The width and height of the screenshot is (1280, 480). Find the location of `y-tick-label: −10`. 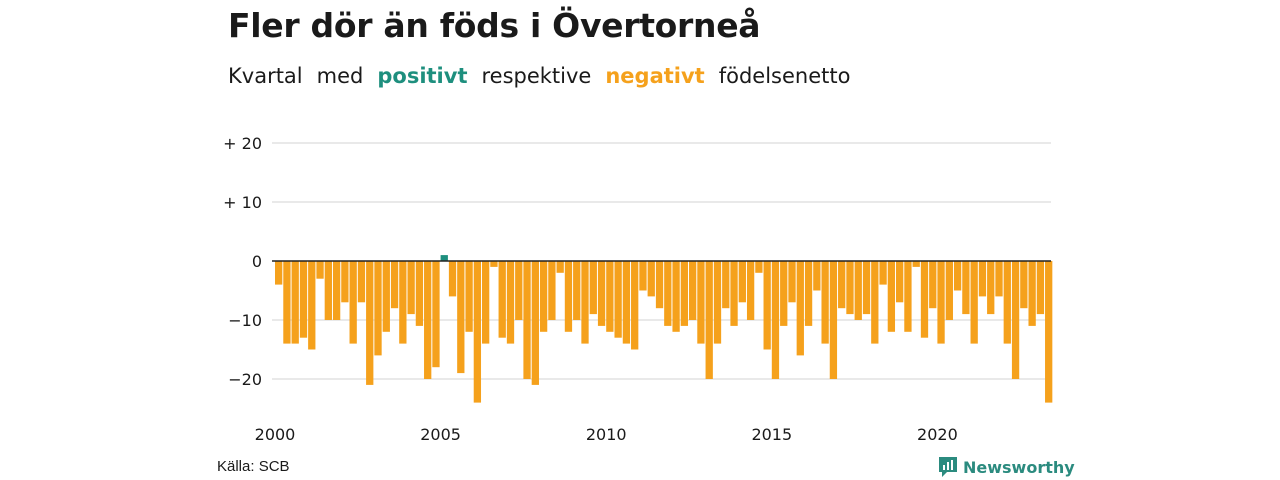

y-tick-label: −10 is located at coordinates (245, 320).